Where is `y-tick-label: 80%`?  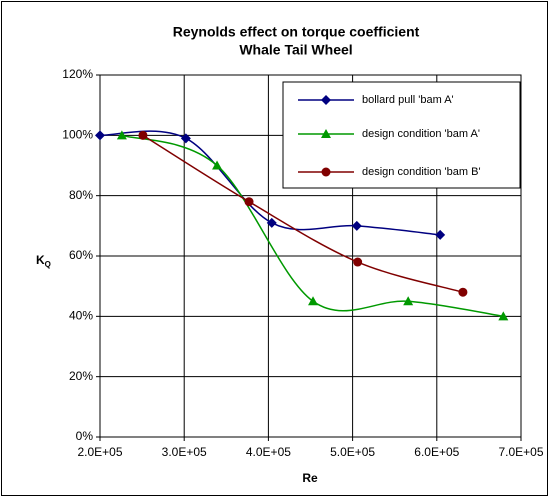
y-tick-label: 80% is located at coordinates (81, 195).